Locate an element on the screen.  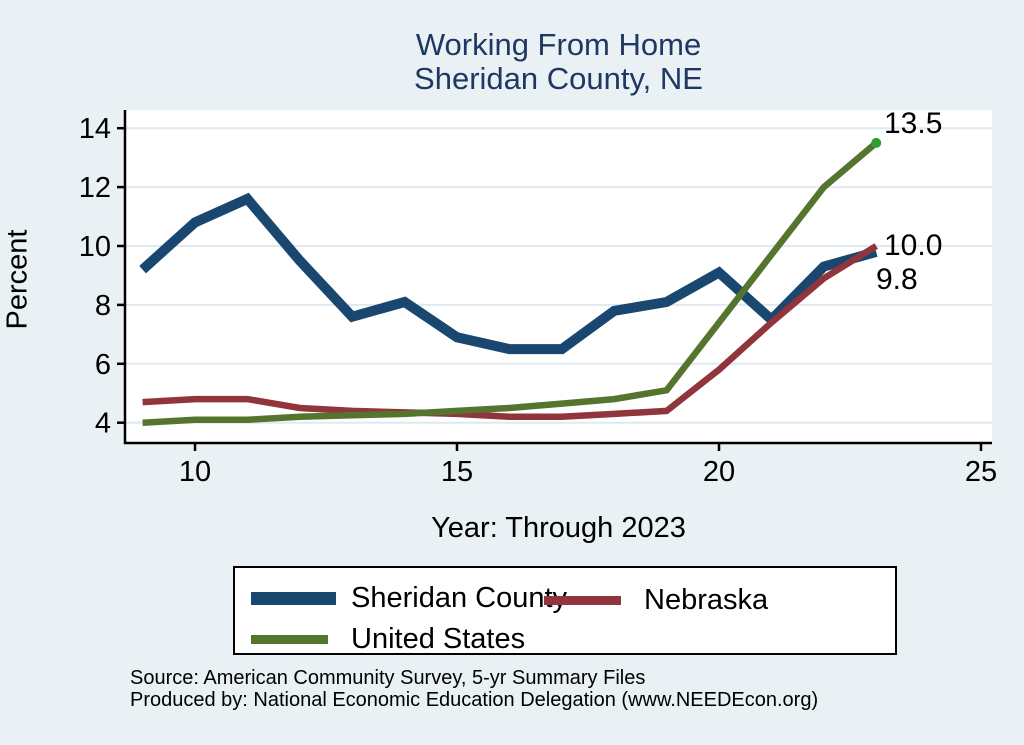
x-tick-label: 15 is located at coordinates (457, 472).